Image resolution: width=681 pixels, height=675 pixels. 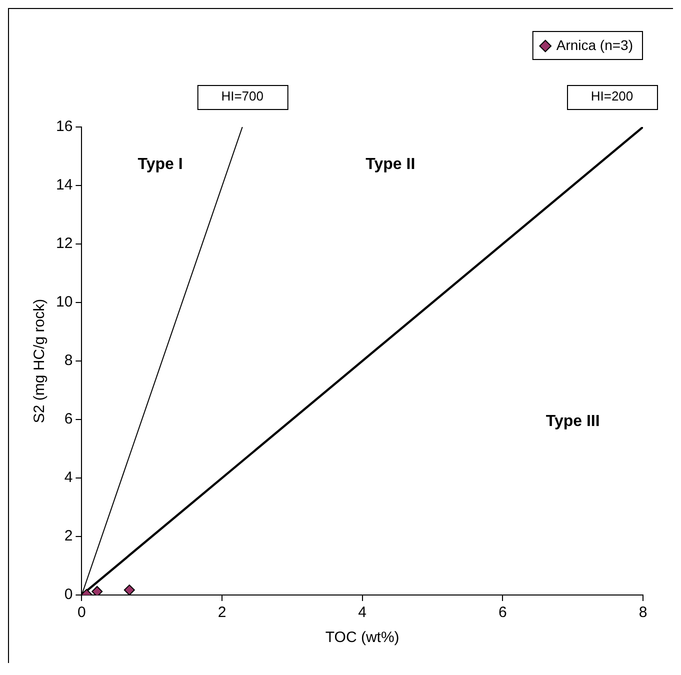 I want to click on y-axis-title: S2 (mg HC/g rock), so click(x=39, y=361).